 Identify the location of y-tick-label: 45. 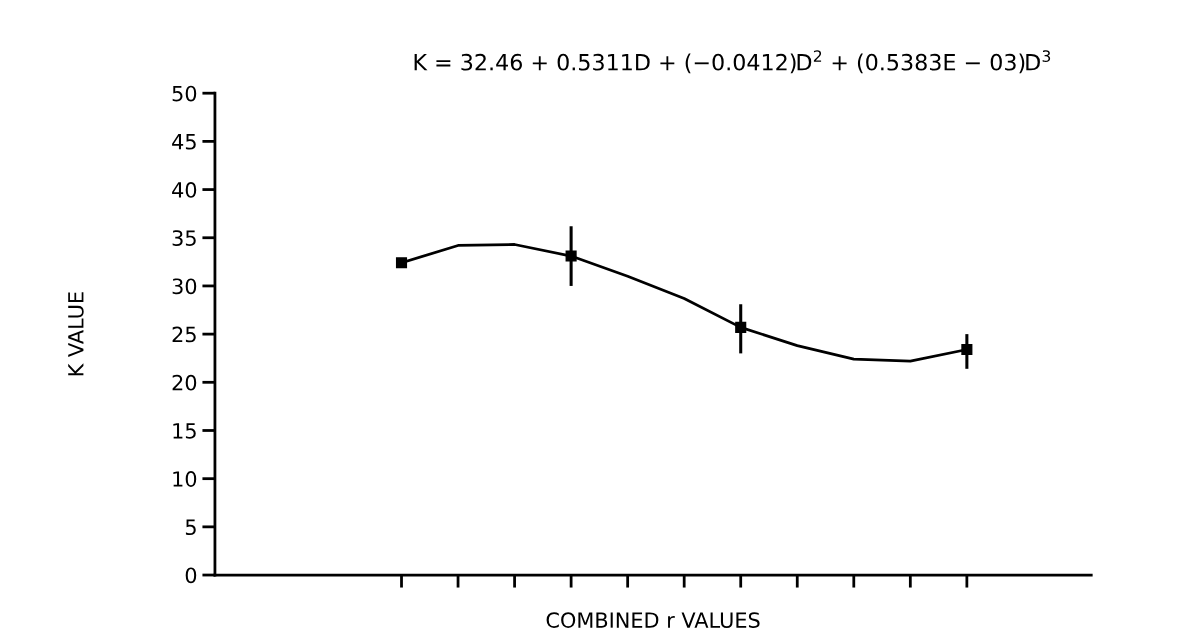
(184, 142).